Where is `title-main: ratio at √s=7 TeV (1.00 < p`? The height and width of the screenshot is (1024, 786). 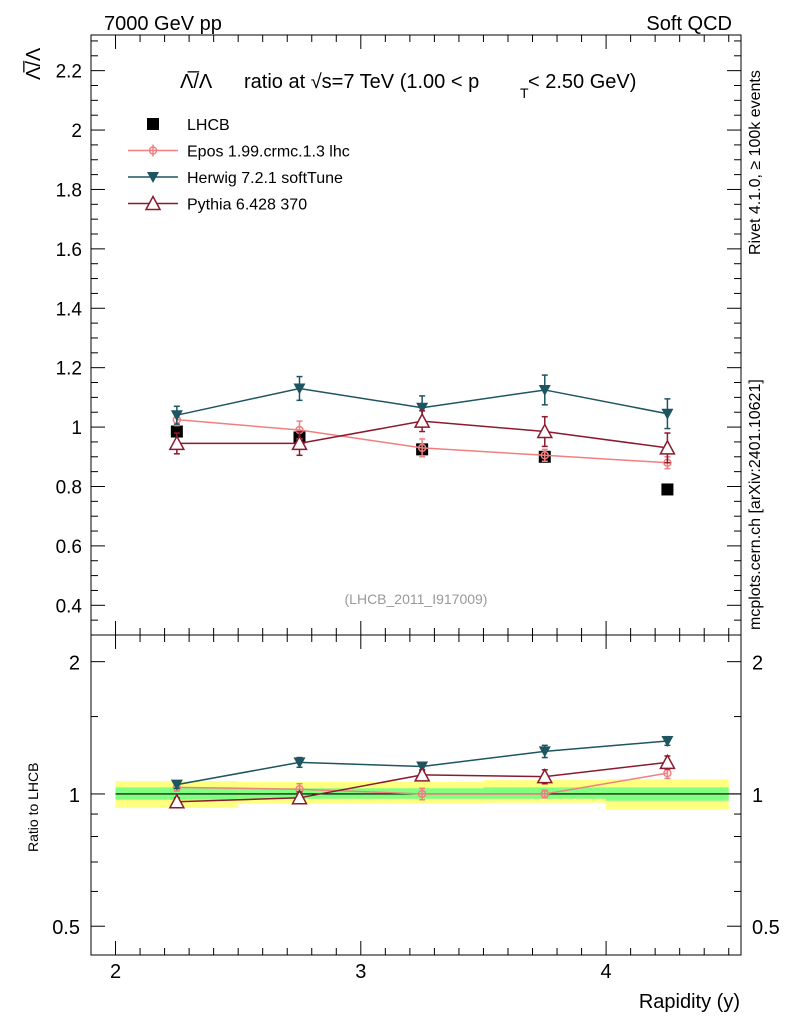 title-main: ratio at √s=7 TeV (1.00 < p is located at coordinates (361, 82).